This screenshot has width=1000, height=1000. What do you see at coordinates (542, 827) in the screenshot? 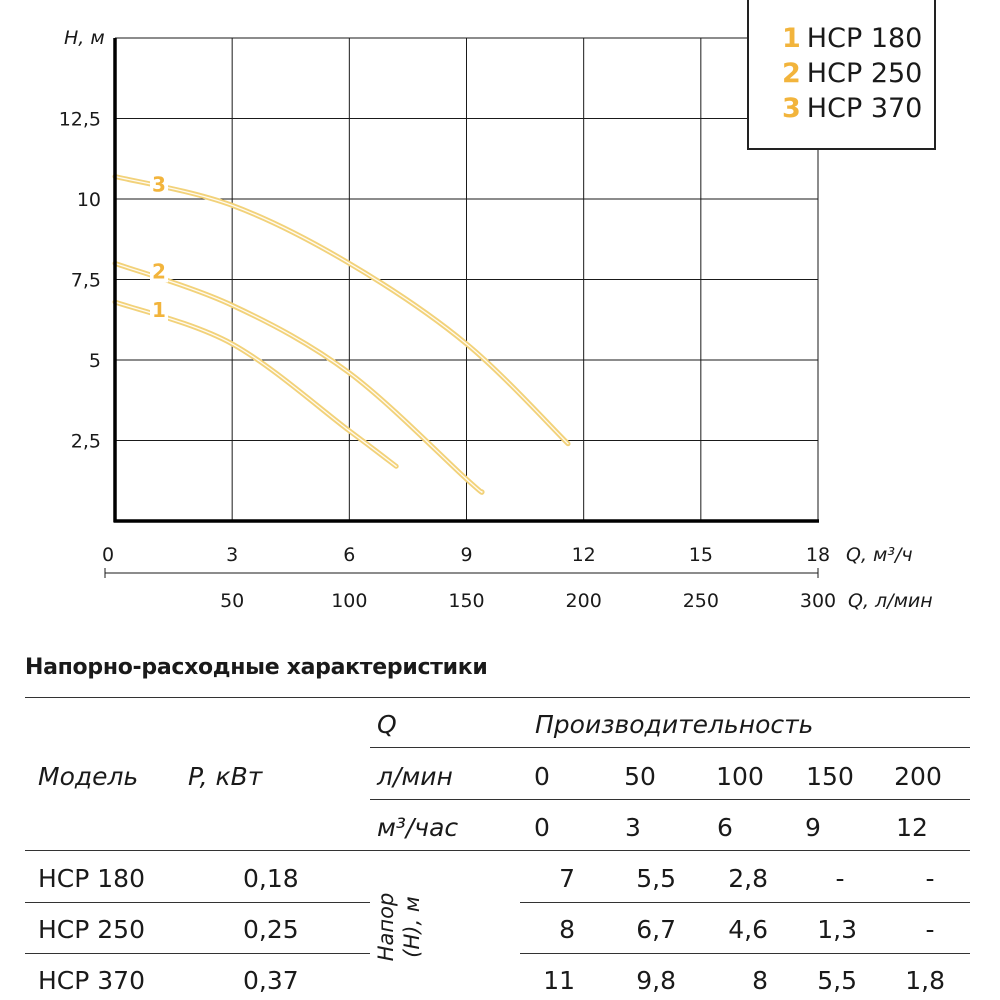
I see `m3h-value: 0` at bounding box center [542, 827].